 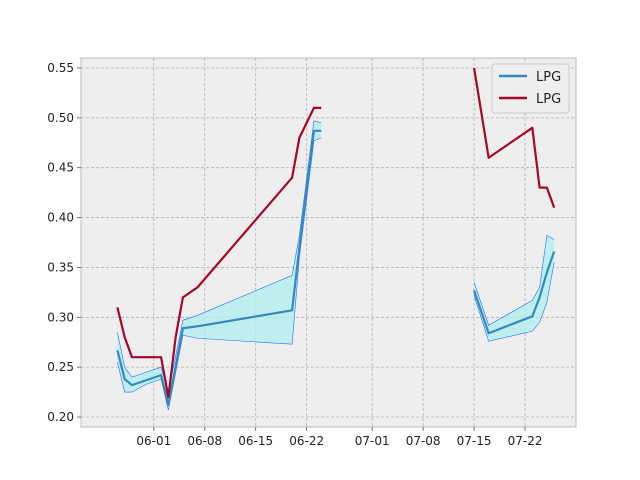 I want to click on x-tick-label: 06-15, so click(x=255, y=441).